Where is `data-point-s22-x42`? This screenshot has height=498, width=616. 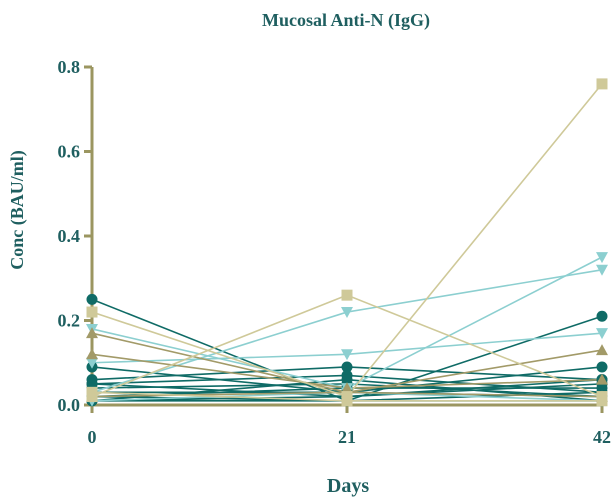
data-point-s22-x42 is located at coordinates (602, 401).